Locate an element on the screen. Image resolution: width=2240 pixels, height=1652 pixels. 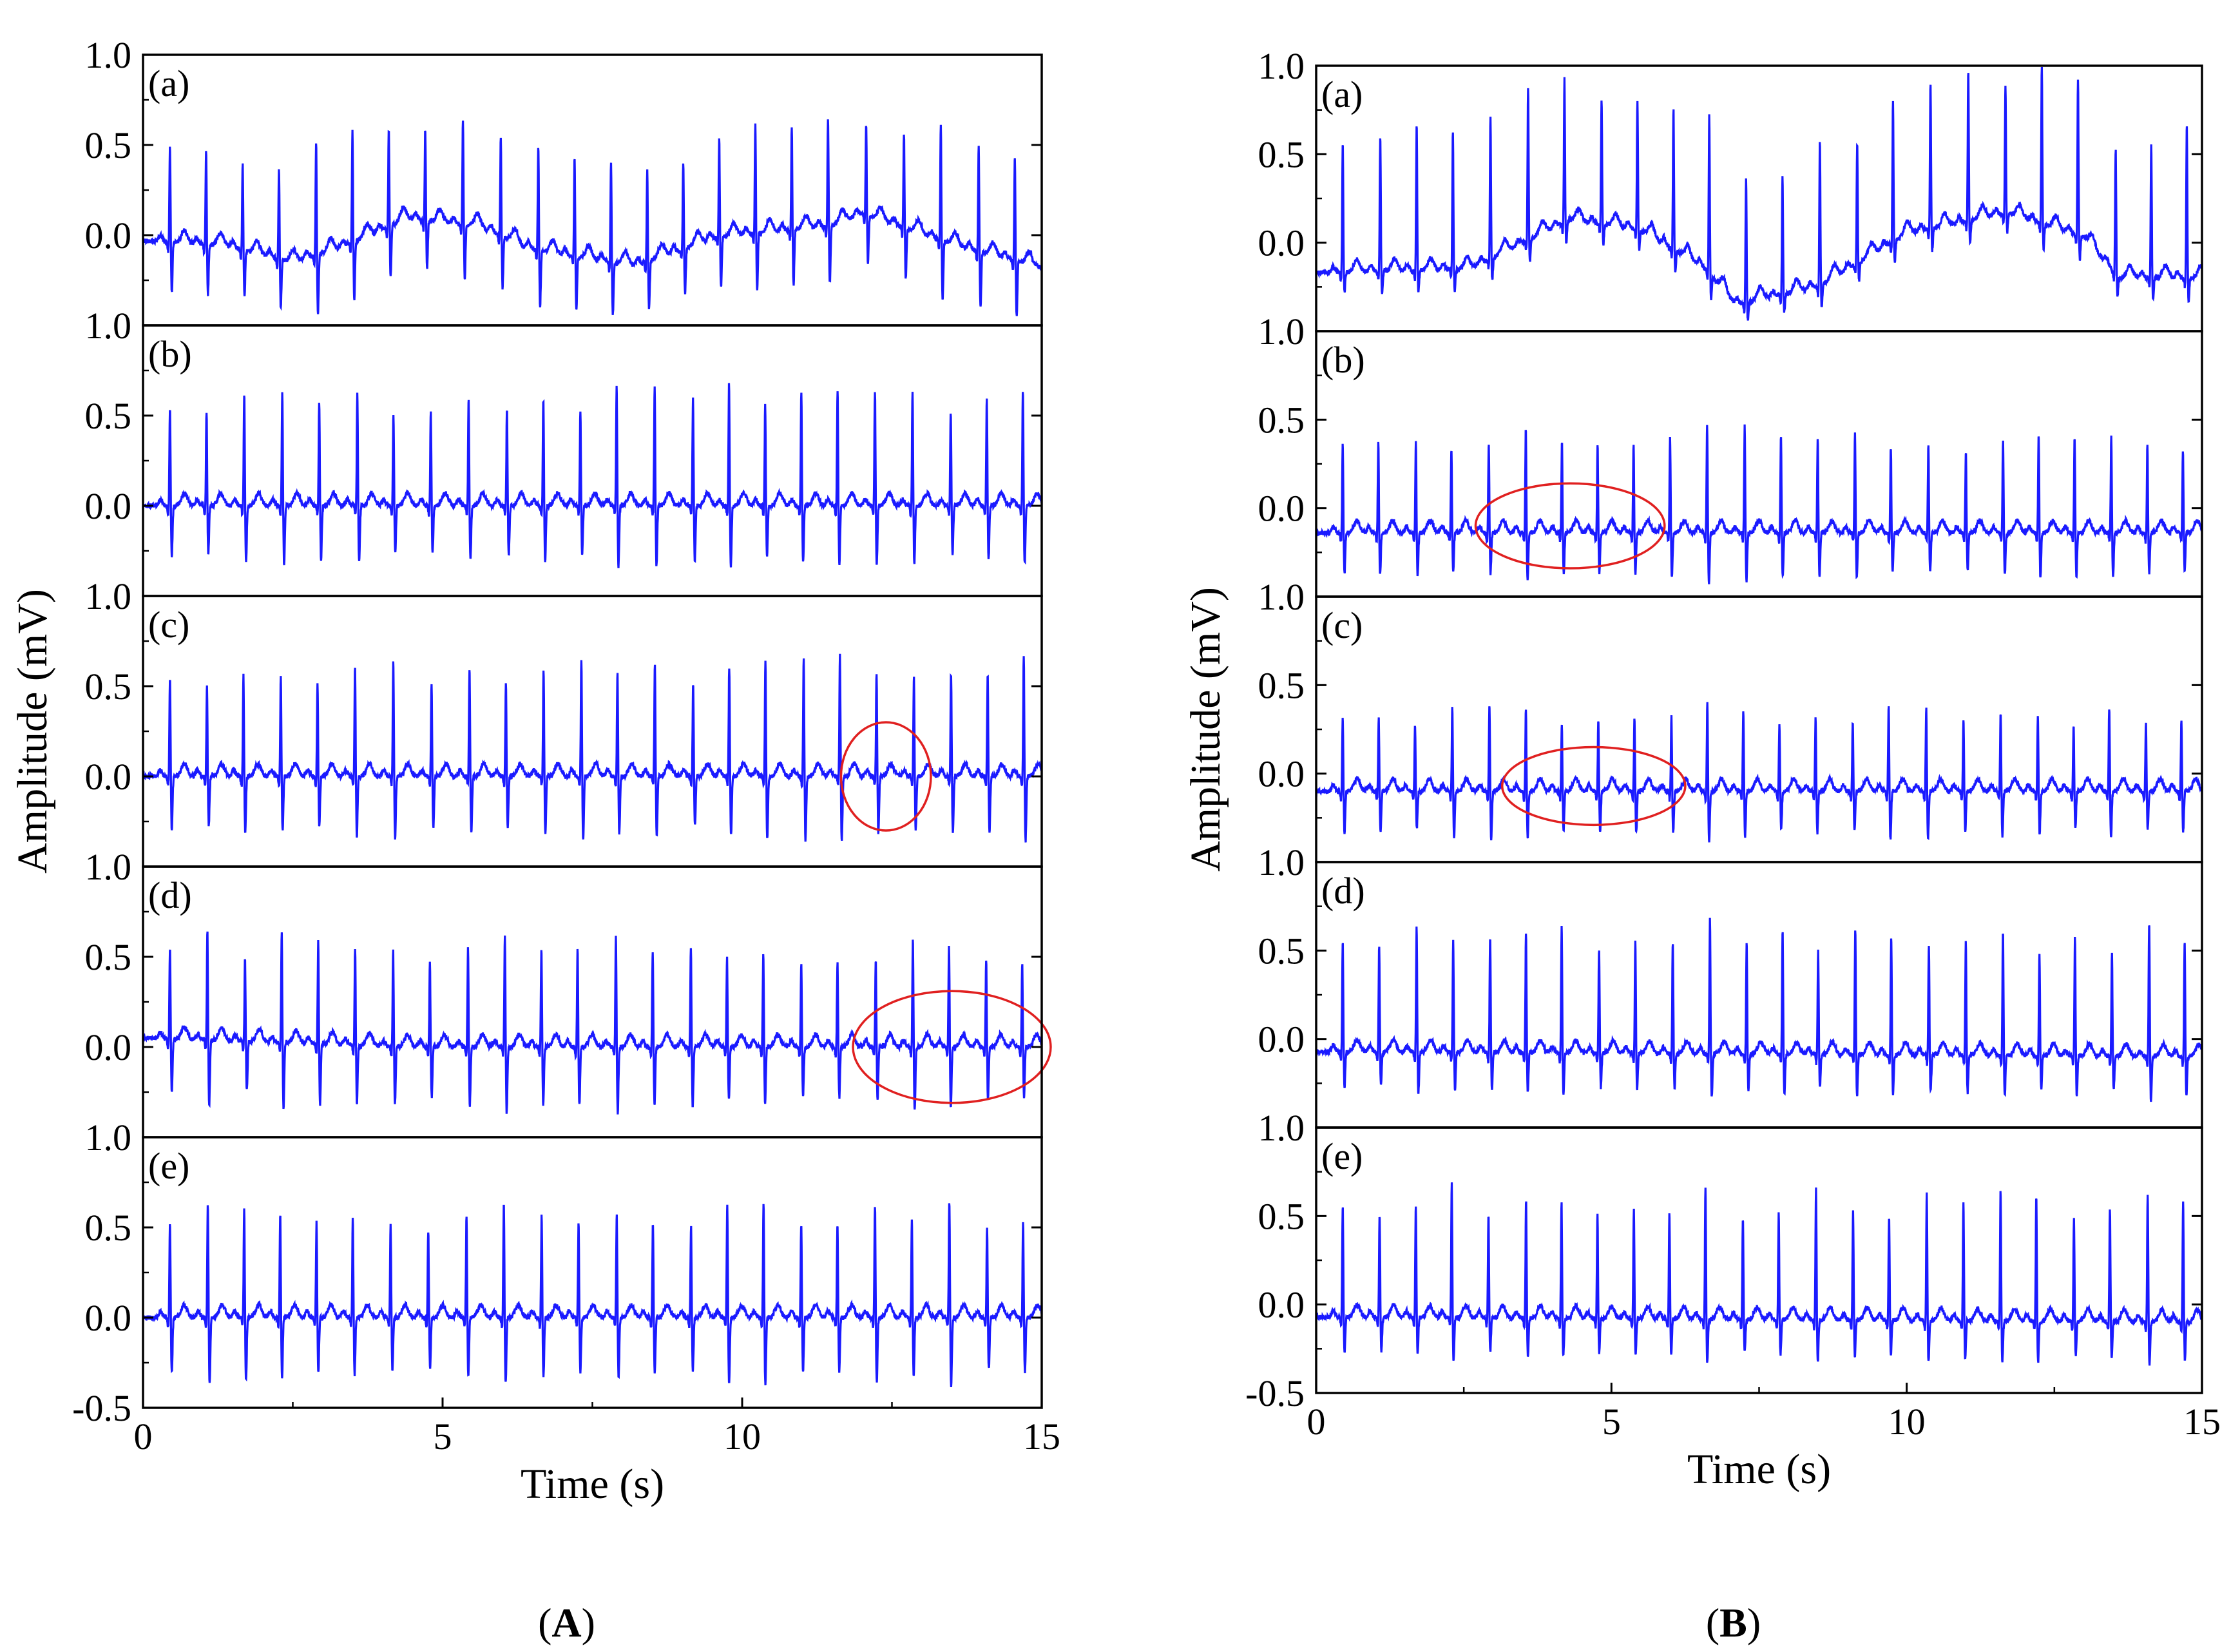
figure-label: (A) is located at coordinates (566, 1623).